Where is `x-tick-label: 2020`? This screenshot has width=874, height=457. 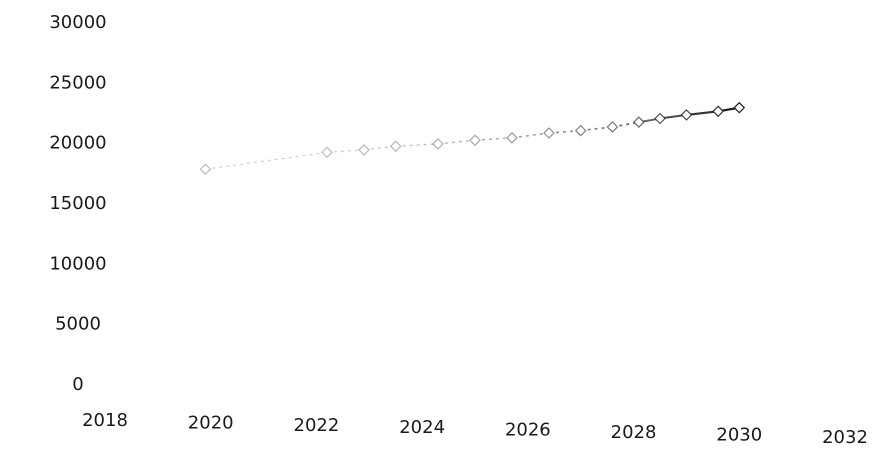 x-tick-label: 2020 is located at coordinates (211, 422).